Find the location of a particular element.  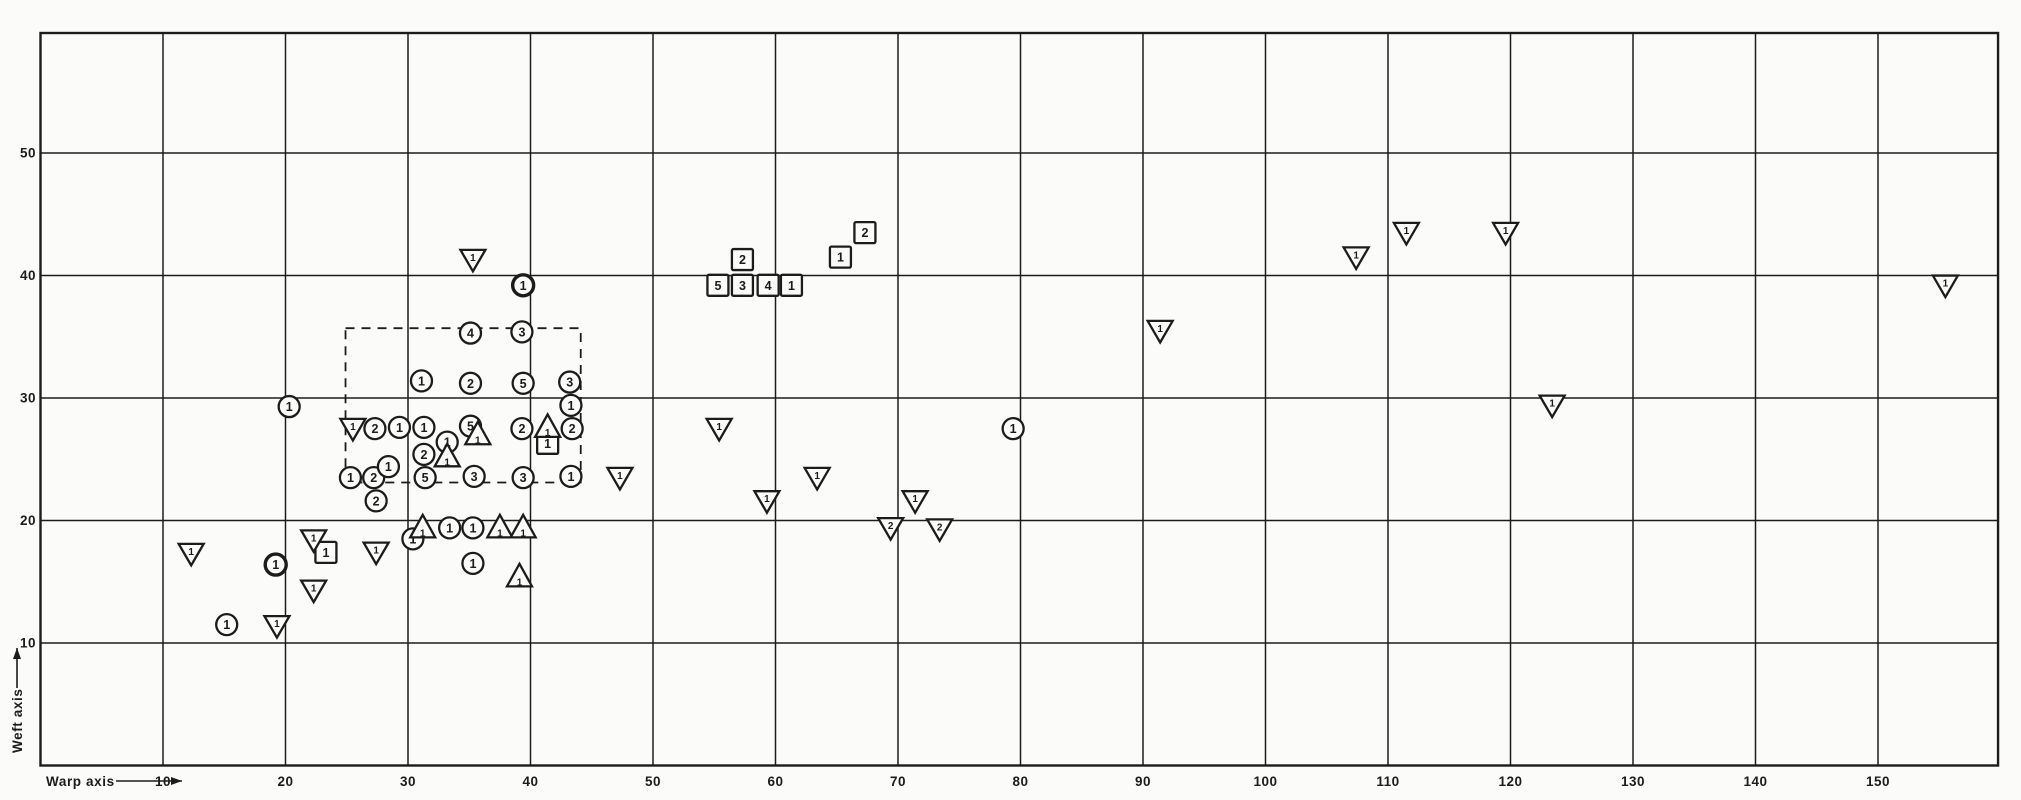

x-tick-label-140: 140 is located at coordinates (1755, 781).